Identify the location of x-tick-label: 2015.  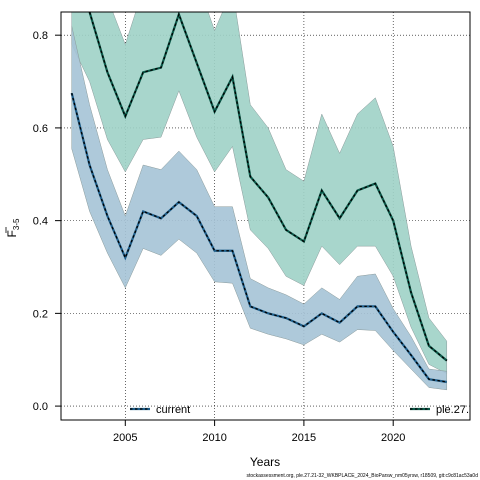
(304, 438).